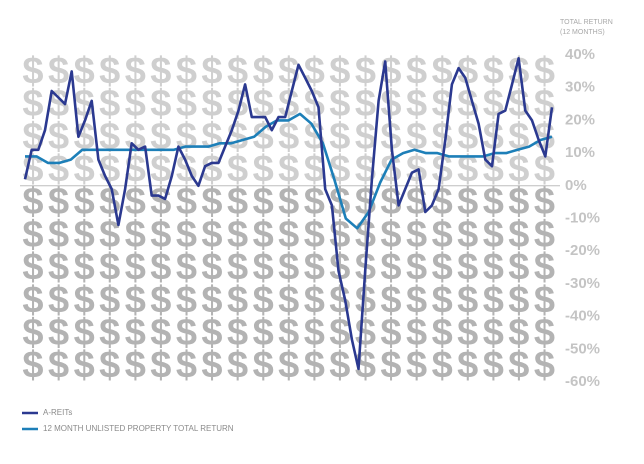 The height and width of the screenshot is (464, 644). What do you see at coordinates (580, 152) in the screenshot?
I see `y-tick-label: 10%` at bounding box center [580, 152].